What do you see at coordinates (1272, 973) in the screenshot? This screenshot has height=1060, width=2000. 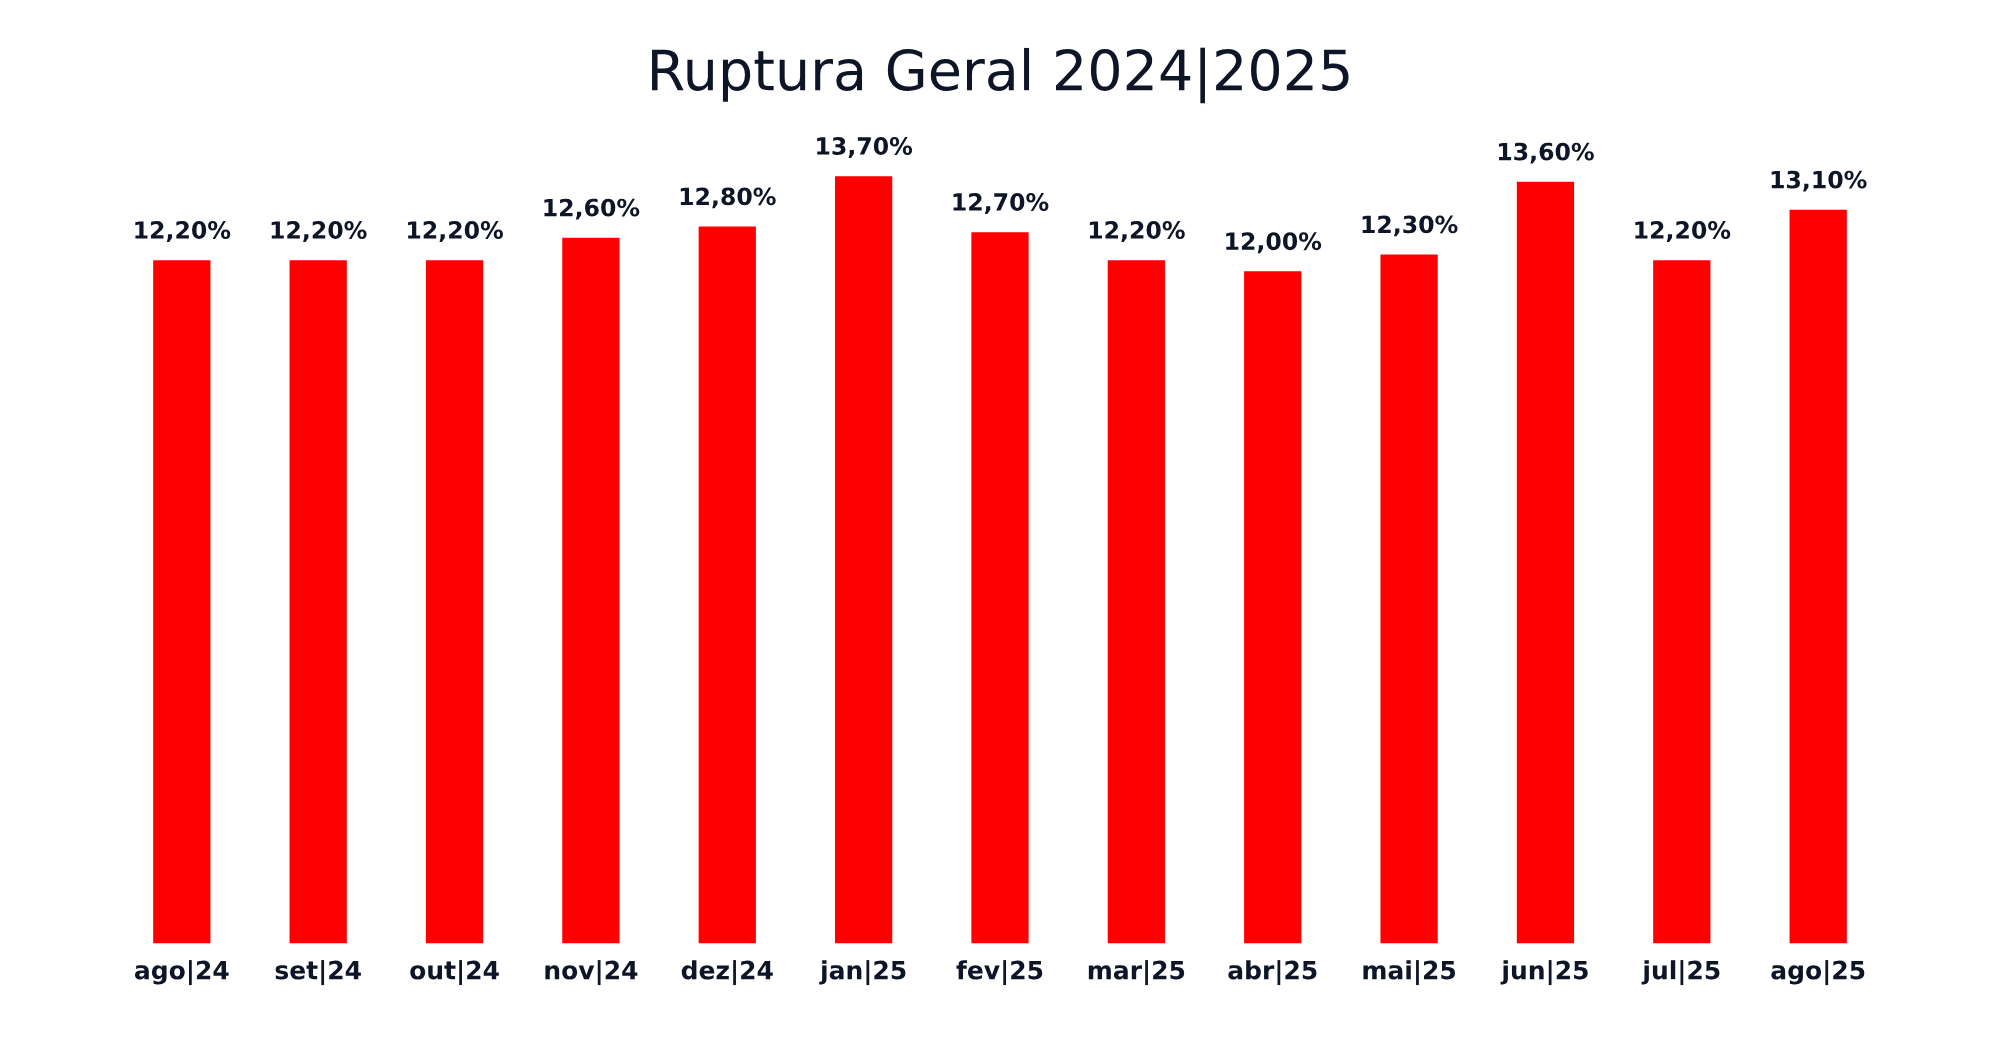 I see `x-tick-label: abr|25` at bounding box center [1272, 973].